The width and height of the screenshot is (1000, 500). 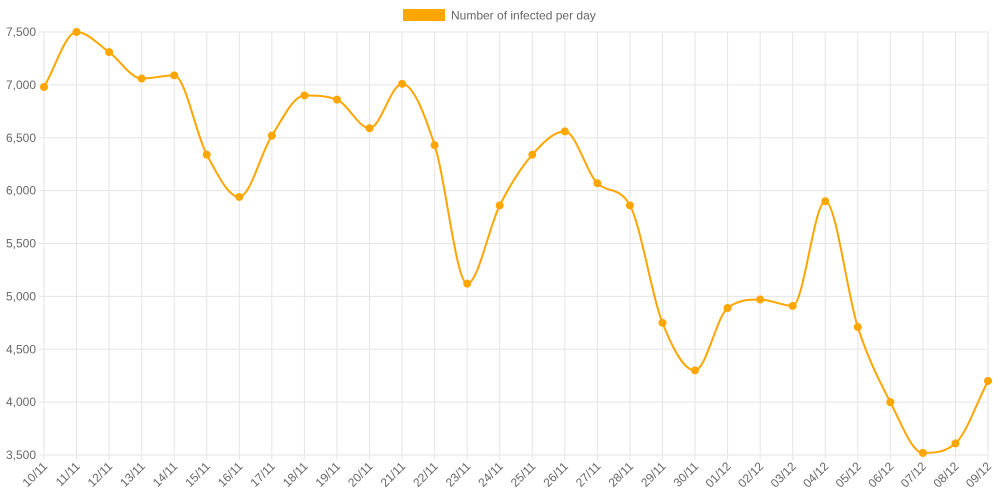 What do you see at coordinates (21, 455) in the screenshot?
I see `y-tick-label: 3,500` at bounding box center [21, 455].